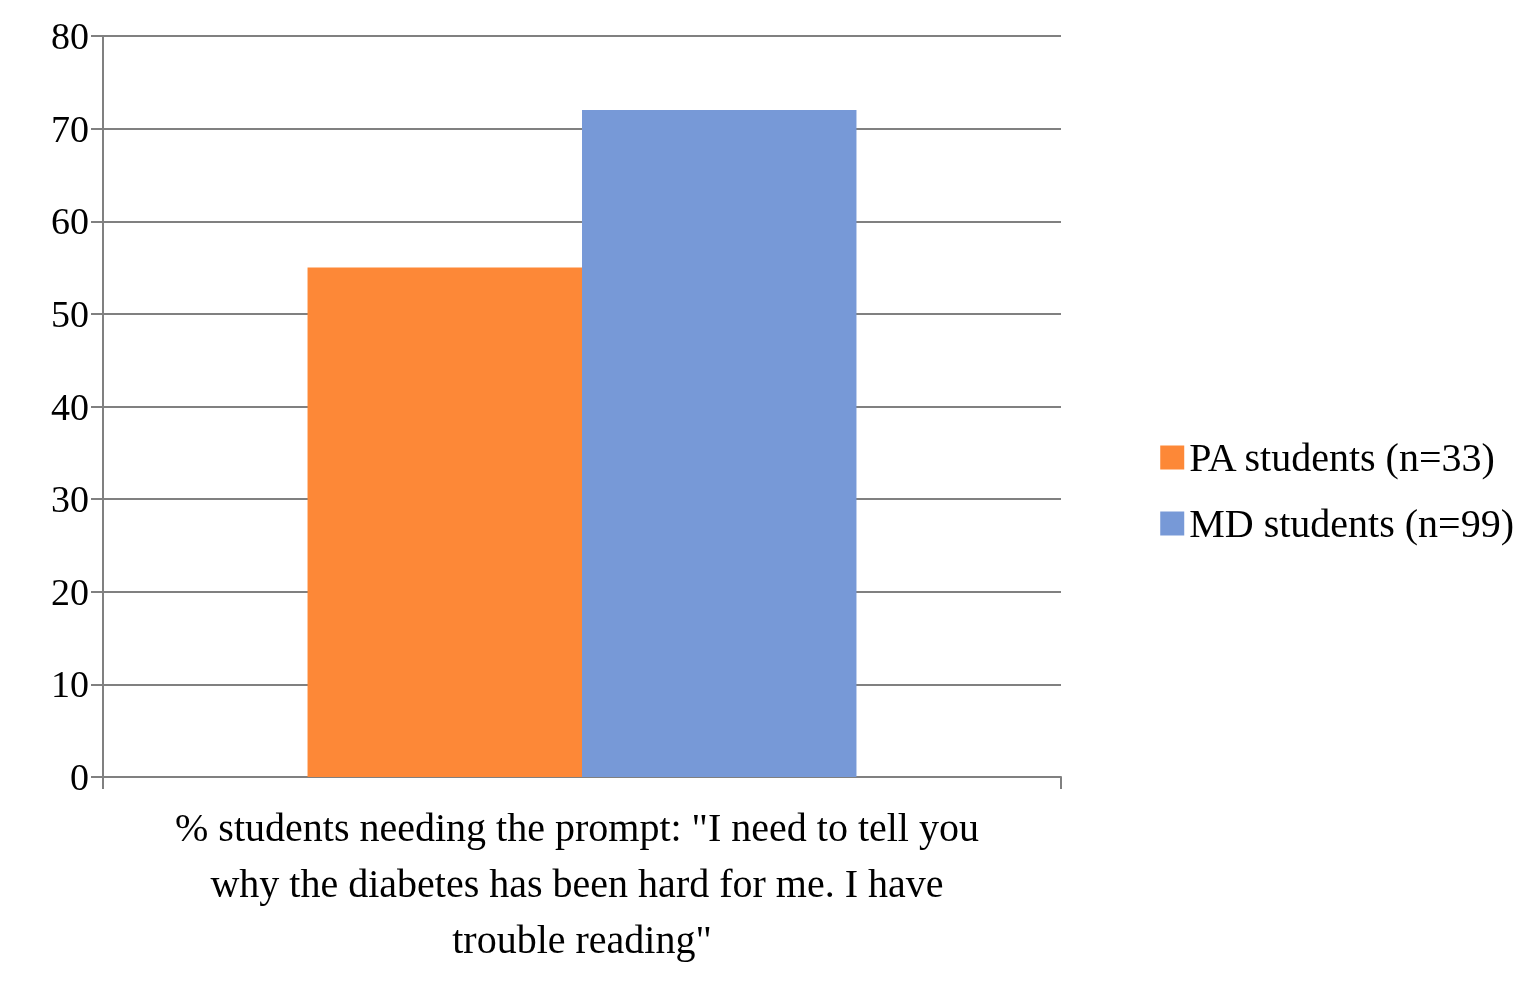 The width and height of the screenshot is (1532, 981). Describe the element at coordinates (1351, 523) in the screenshot. I see `legend-label: MD students (n=99)` at that location.